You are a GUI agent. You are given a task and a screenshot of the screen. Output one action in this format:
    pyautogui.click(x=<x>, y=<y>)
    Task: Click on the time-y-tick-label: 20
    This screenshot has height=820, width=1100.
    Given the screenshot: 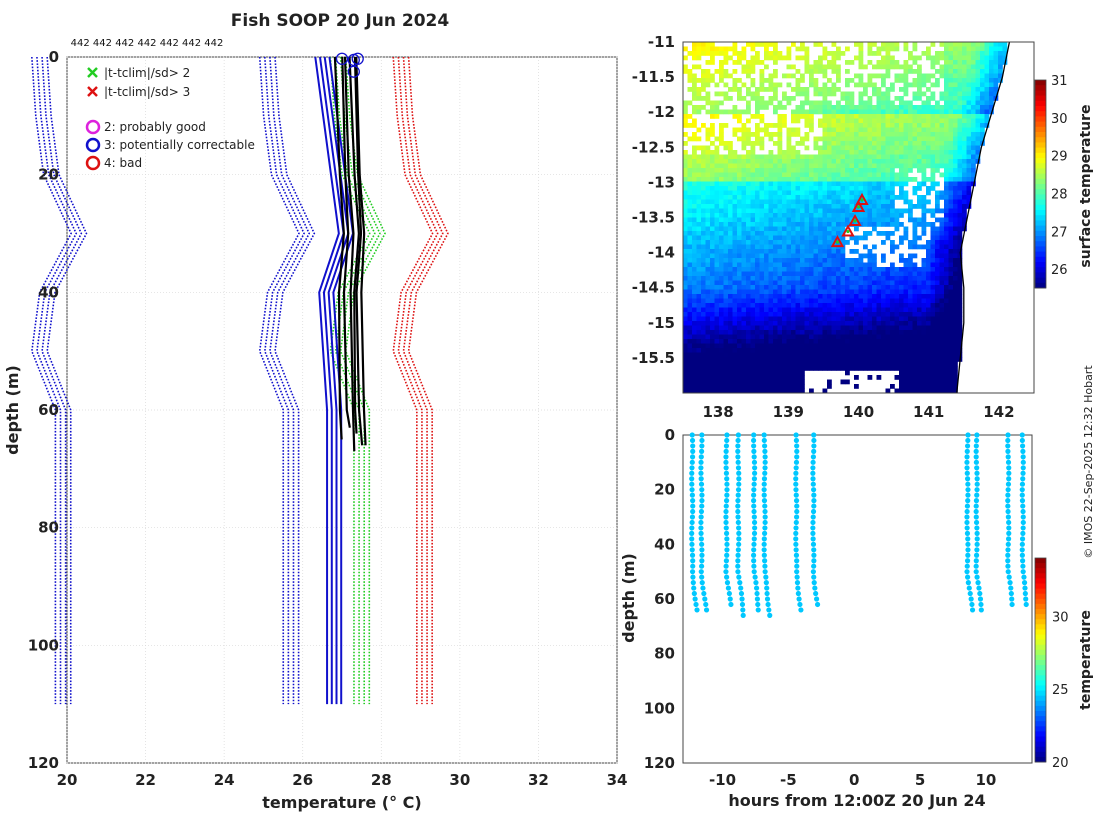 What is the action you would take?
    pyautogui.click(x=664, y=490)
    